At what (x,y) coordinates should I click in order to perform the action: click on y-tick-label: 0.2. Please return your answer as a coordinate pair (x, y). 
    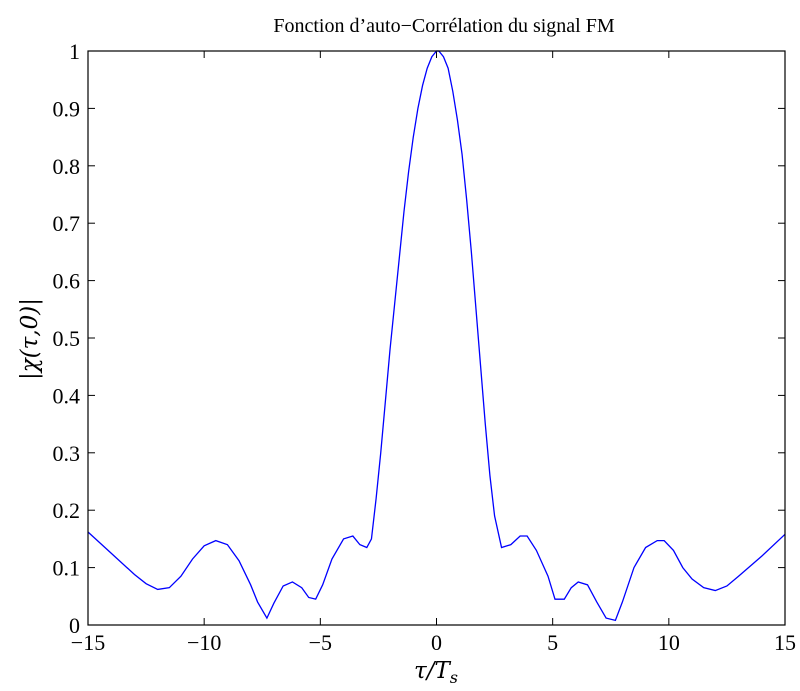
    Looking at the image, I should click on (67, 510).